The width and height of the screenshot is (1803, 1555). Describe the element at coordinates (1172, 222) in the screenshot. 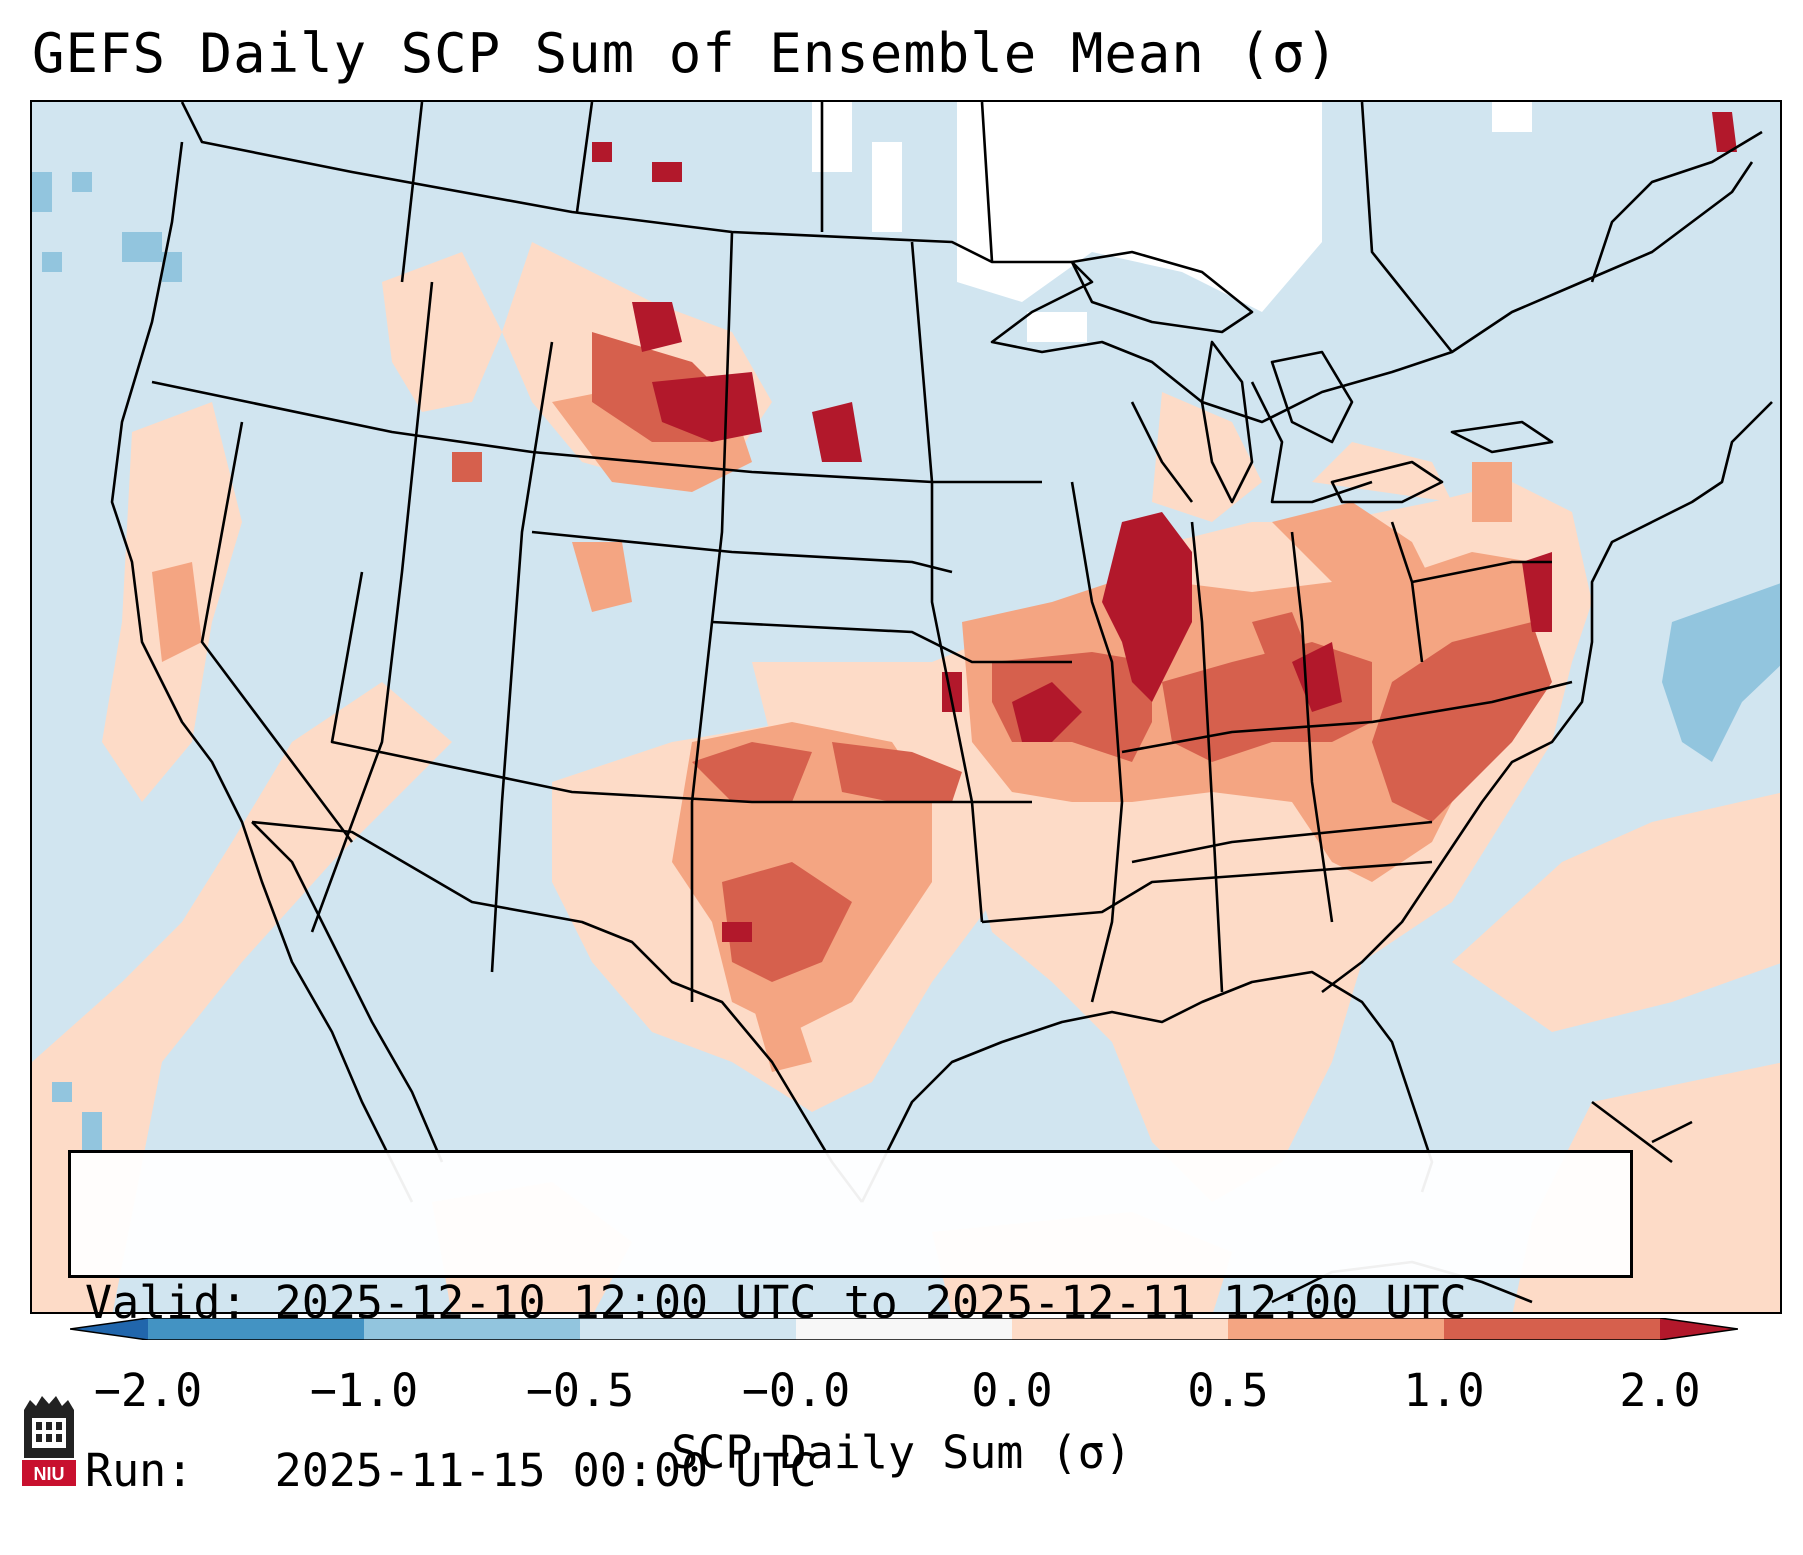

I see `canada-neutral-area` at that location.